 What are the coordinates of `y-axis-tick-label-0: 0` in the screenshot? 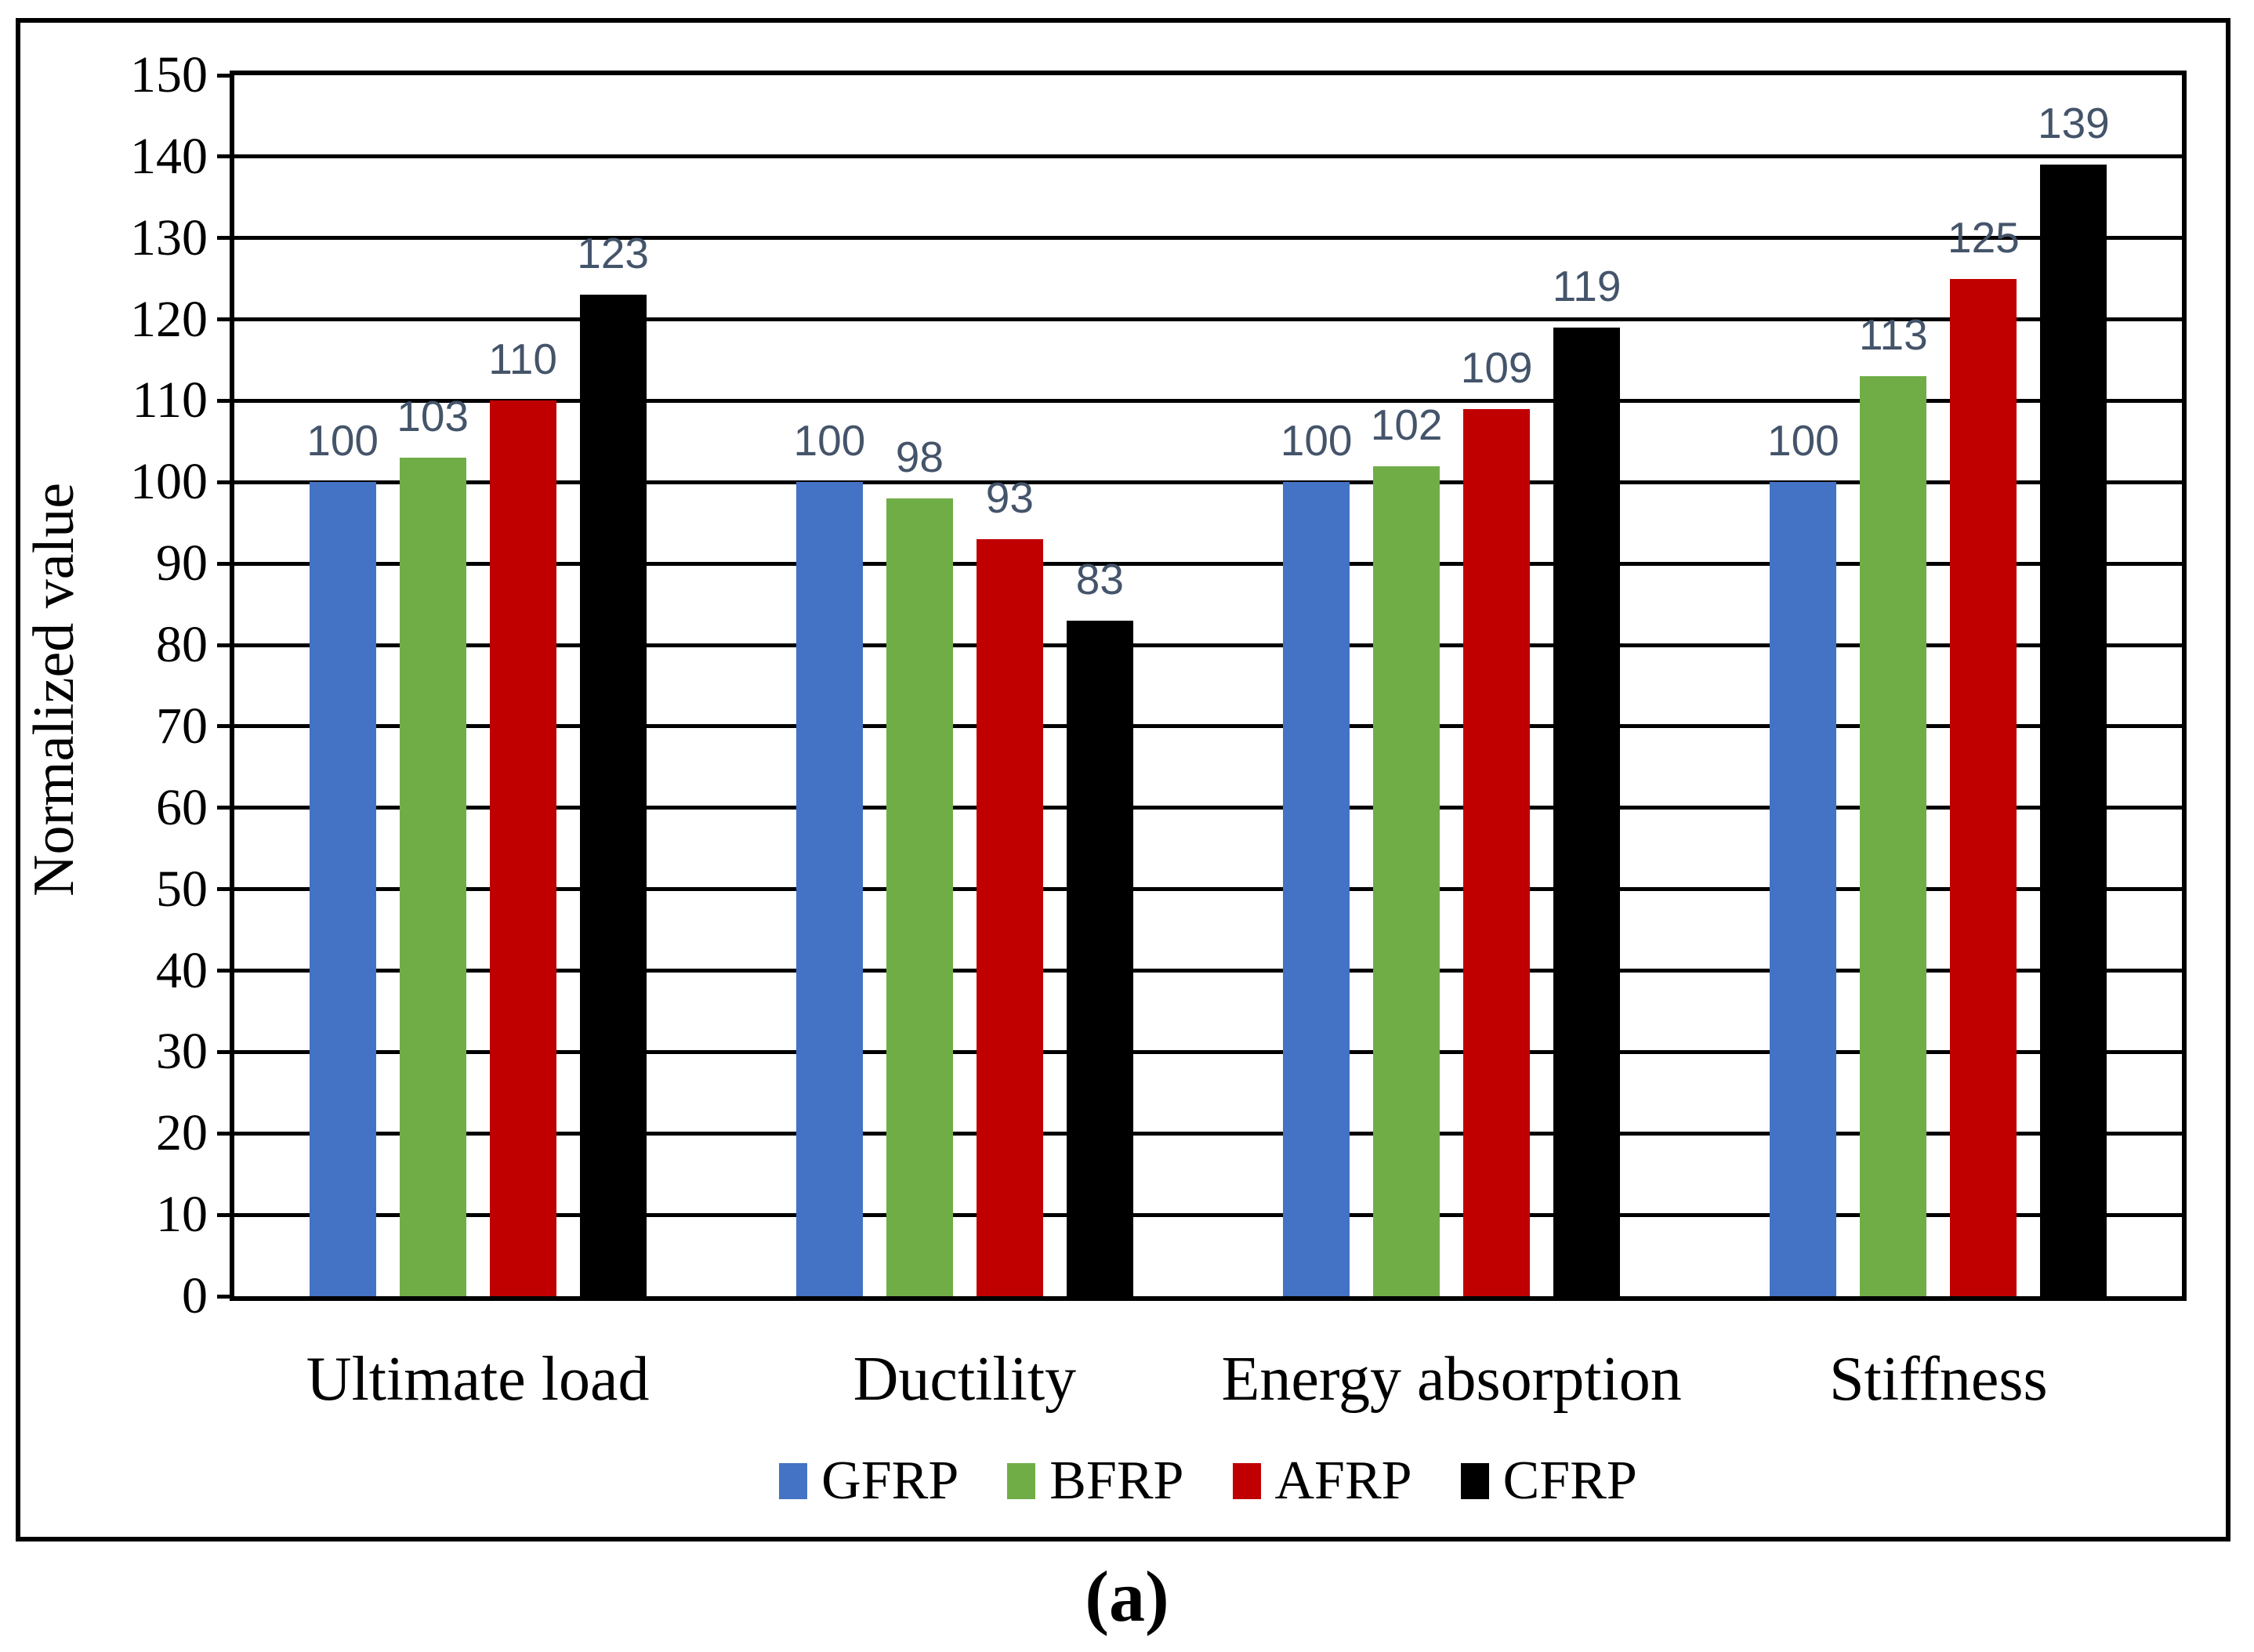 It's located at (195, 1295).